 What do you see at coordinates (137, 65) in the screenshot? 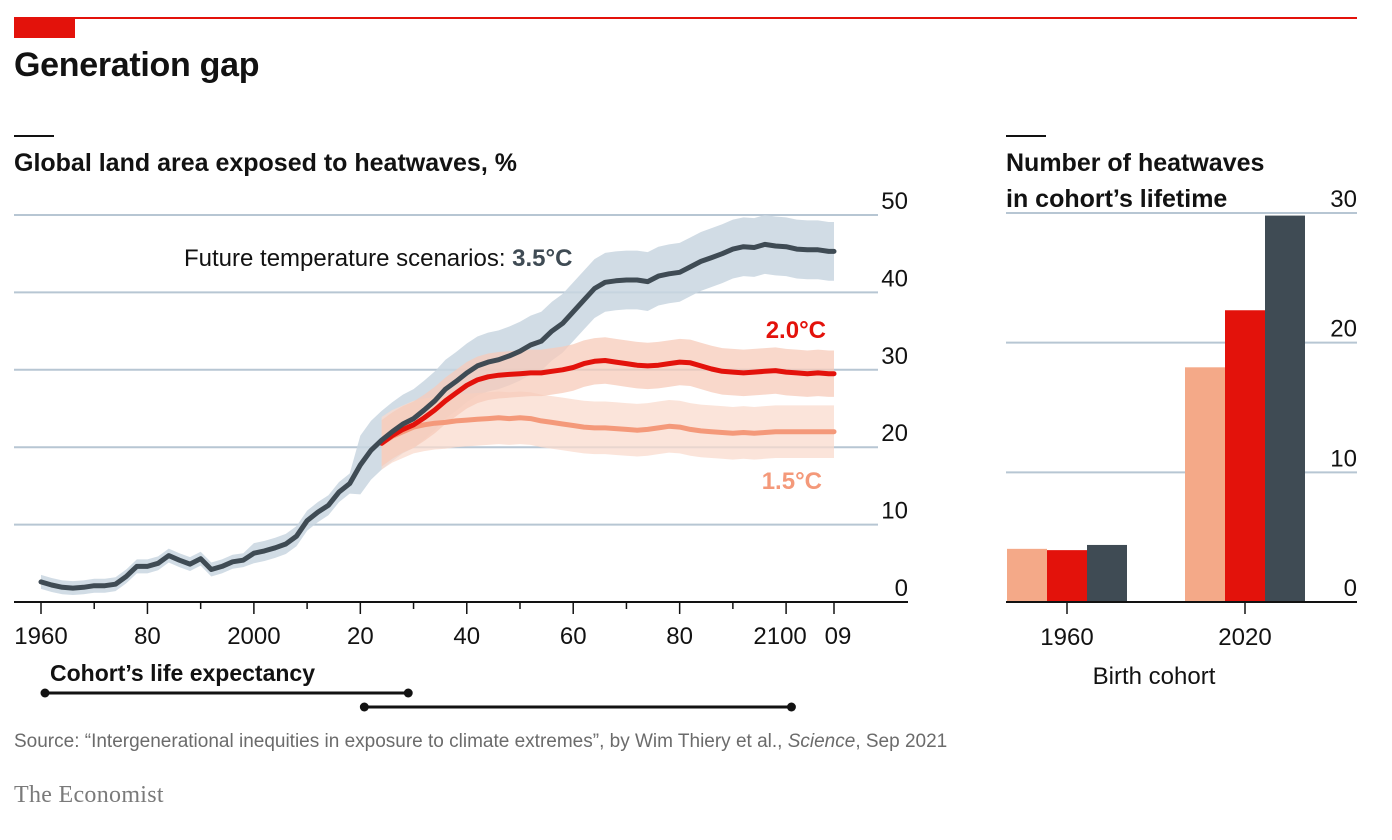
I see `page-title: Generation gap` at bounding box center [137, 65].